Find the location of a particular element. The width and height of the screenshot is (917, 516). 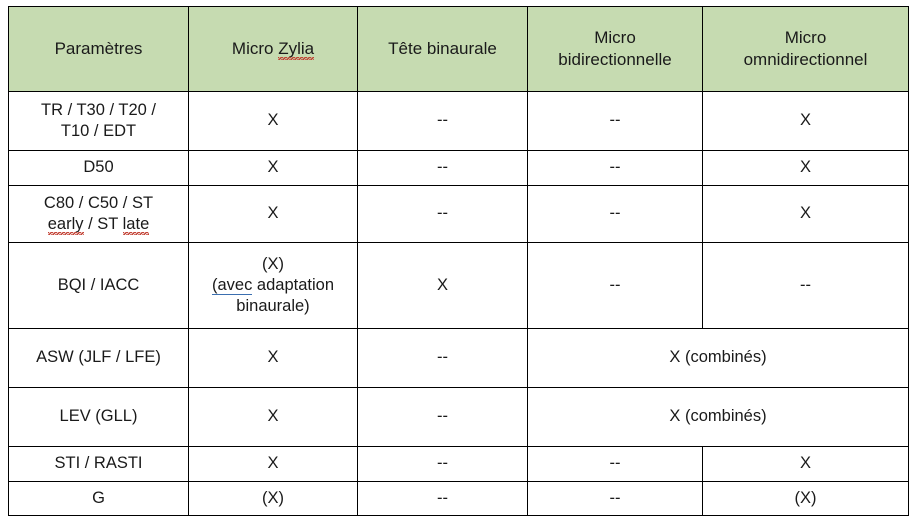

cell-parametre-line1: TR / T30 / T20 / is located at coordinates (98, 109).